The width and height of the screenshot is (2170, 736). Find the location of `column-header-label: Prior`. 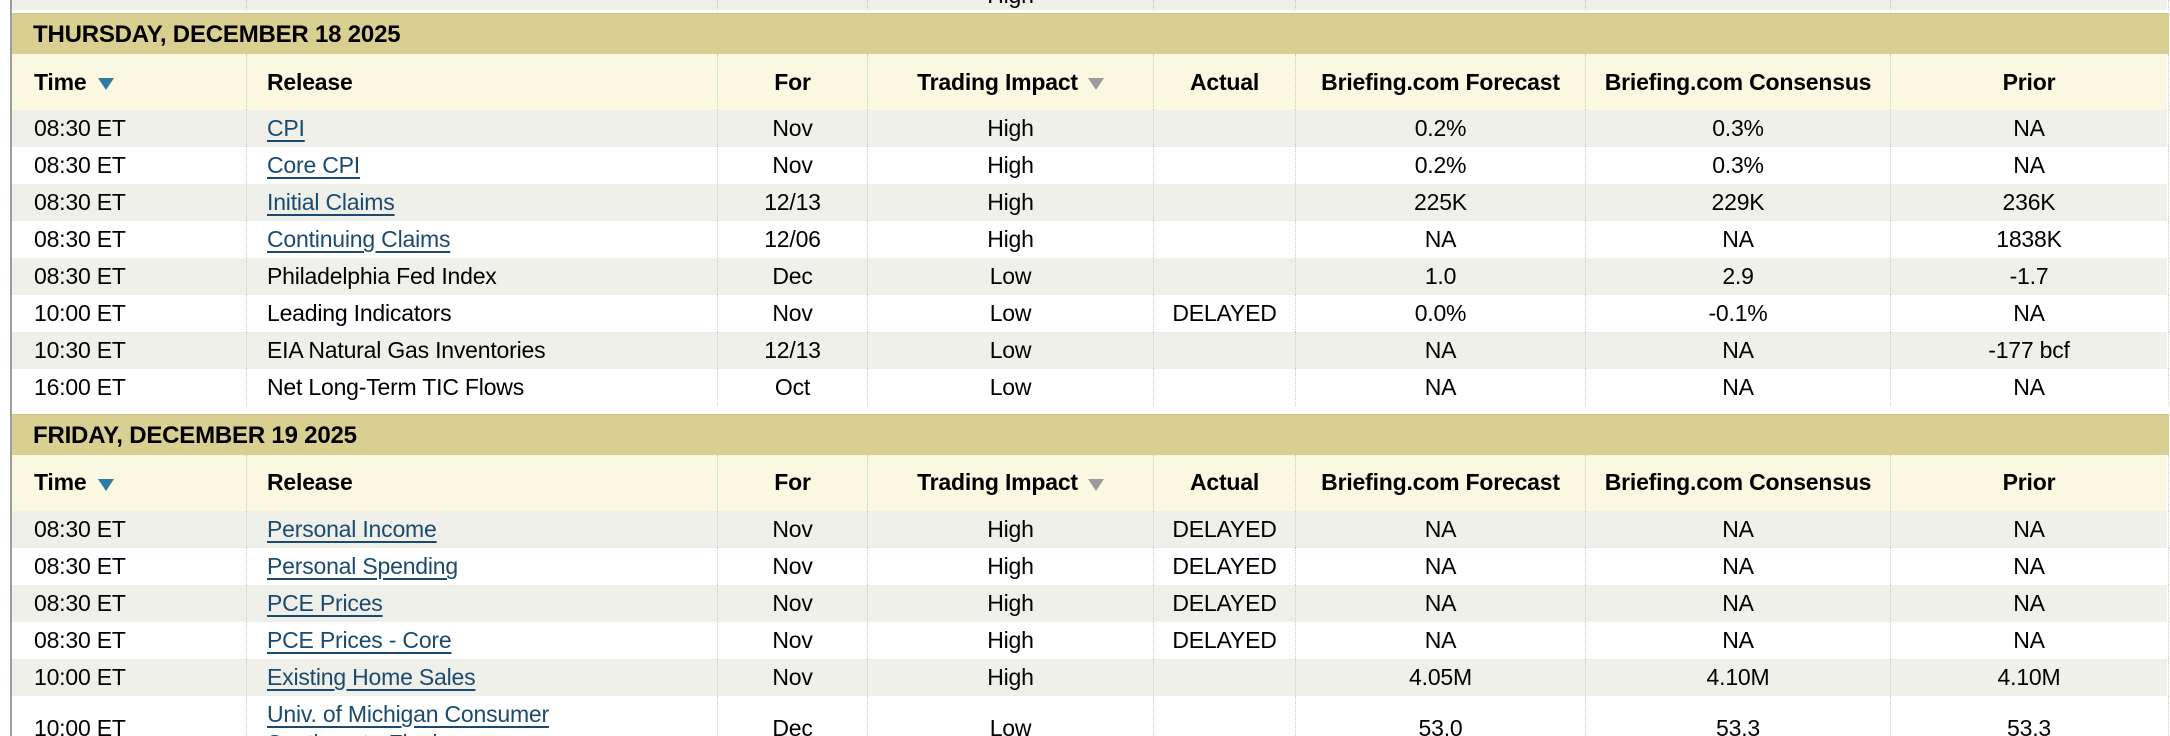

column-header-label: Prior is located at coordinates (2029, 482).